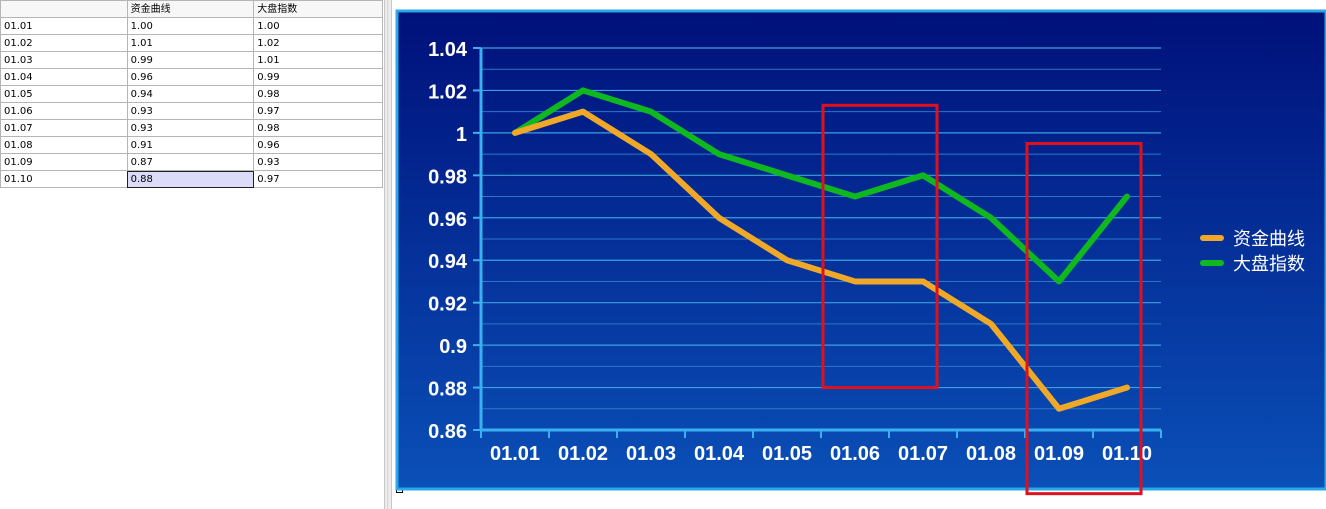 This screenshot has width=1326, height=509. I want to click on date-cell: 01.05, so click(64, 94).